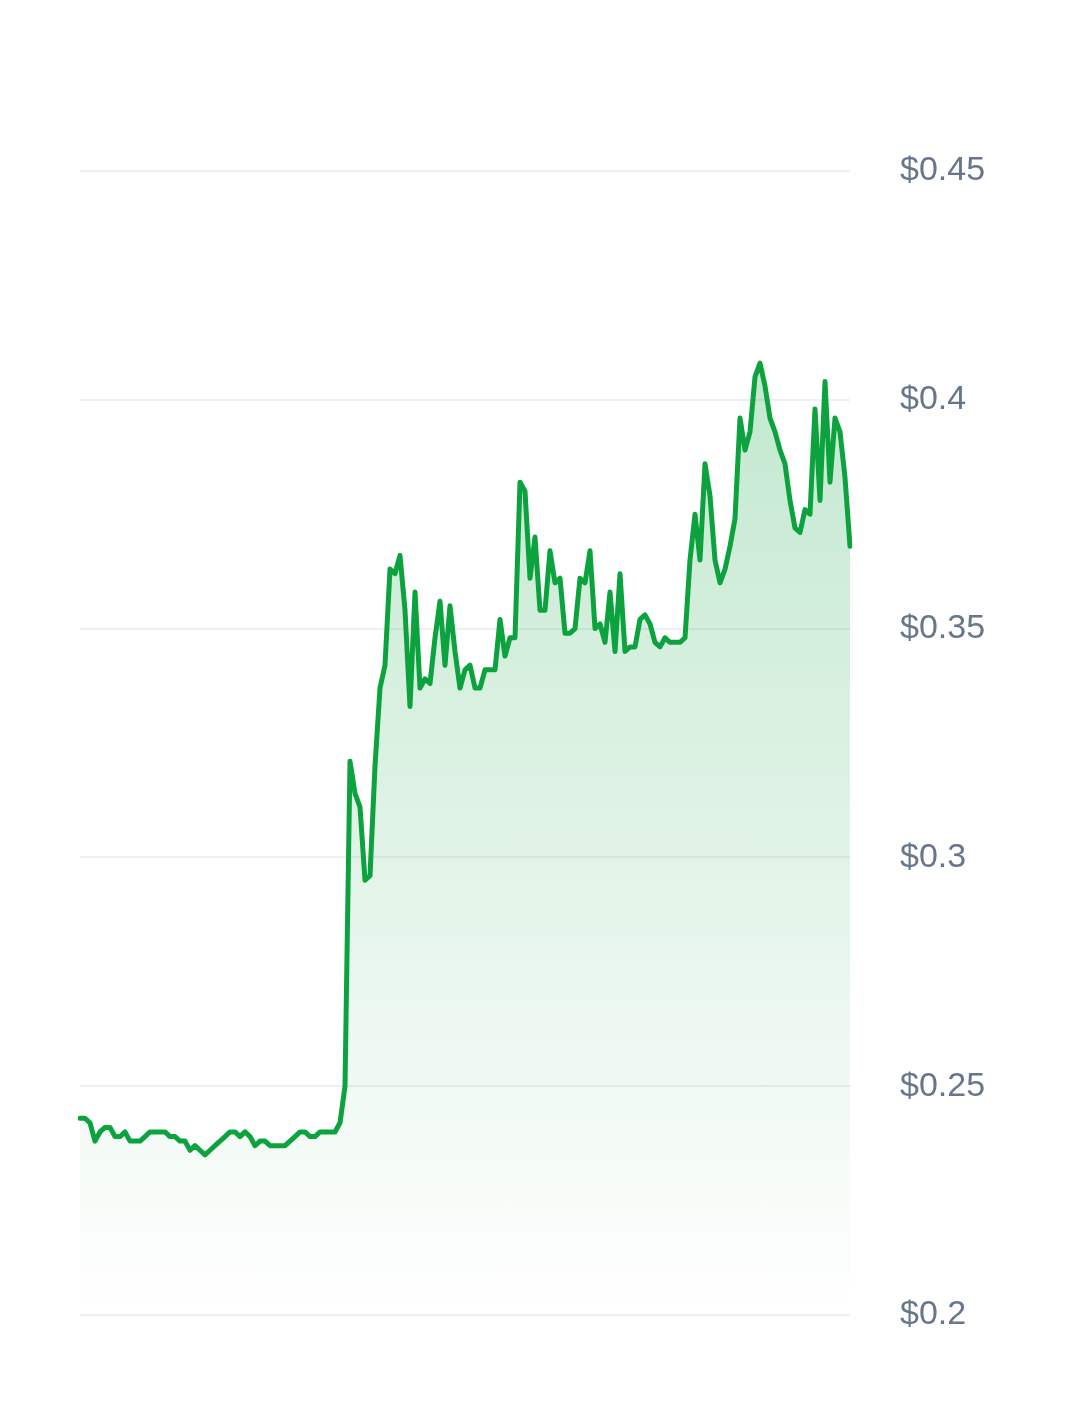 The image size is (1080, 1418). I want to click on y-tick-label: $0.35, so click(943, 625).